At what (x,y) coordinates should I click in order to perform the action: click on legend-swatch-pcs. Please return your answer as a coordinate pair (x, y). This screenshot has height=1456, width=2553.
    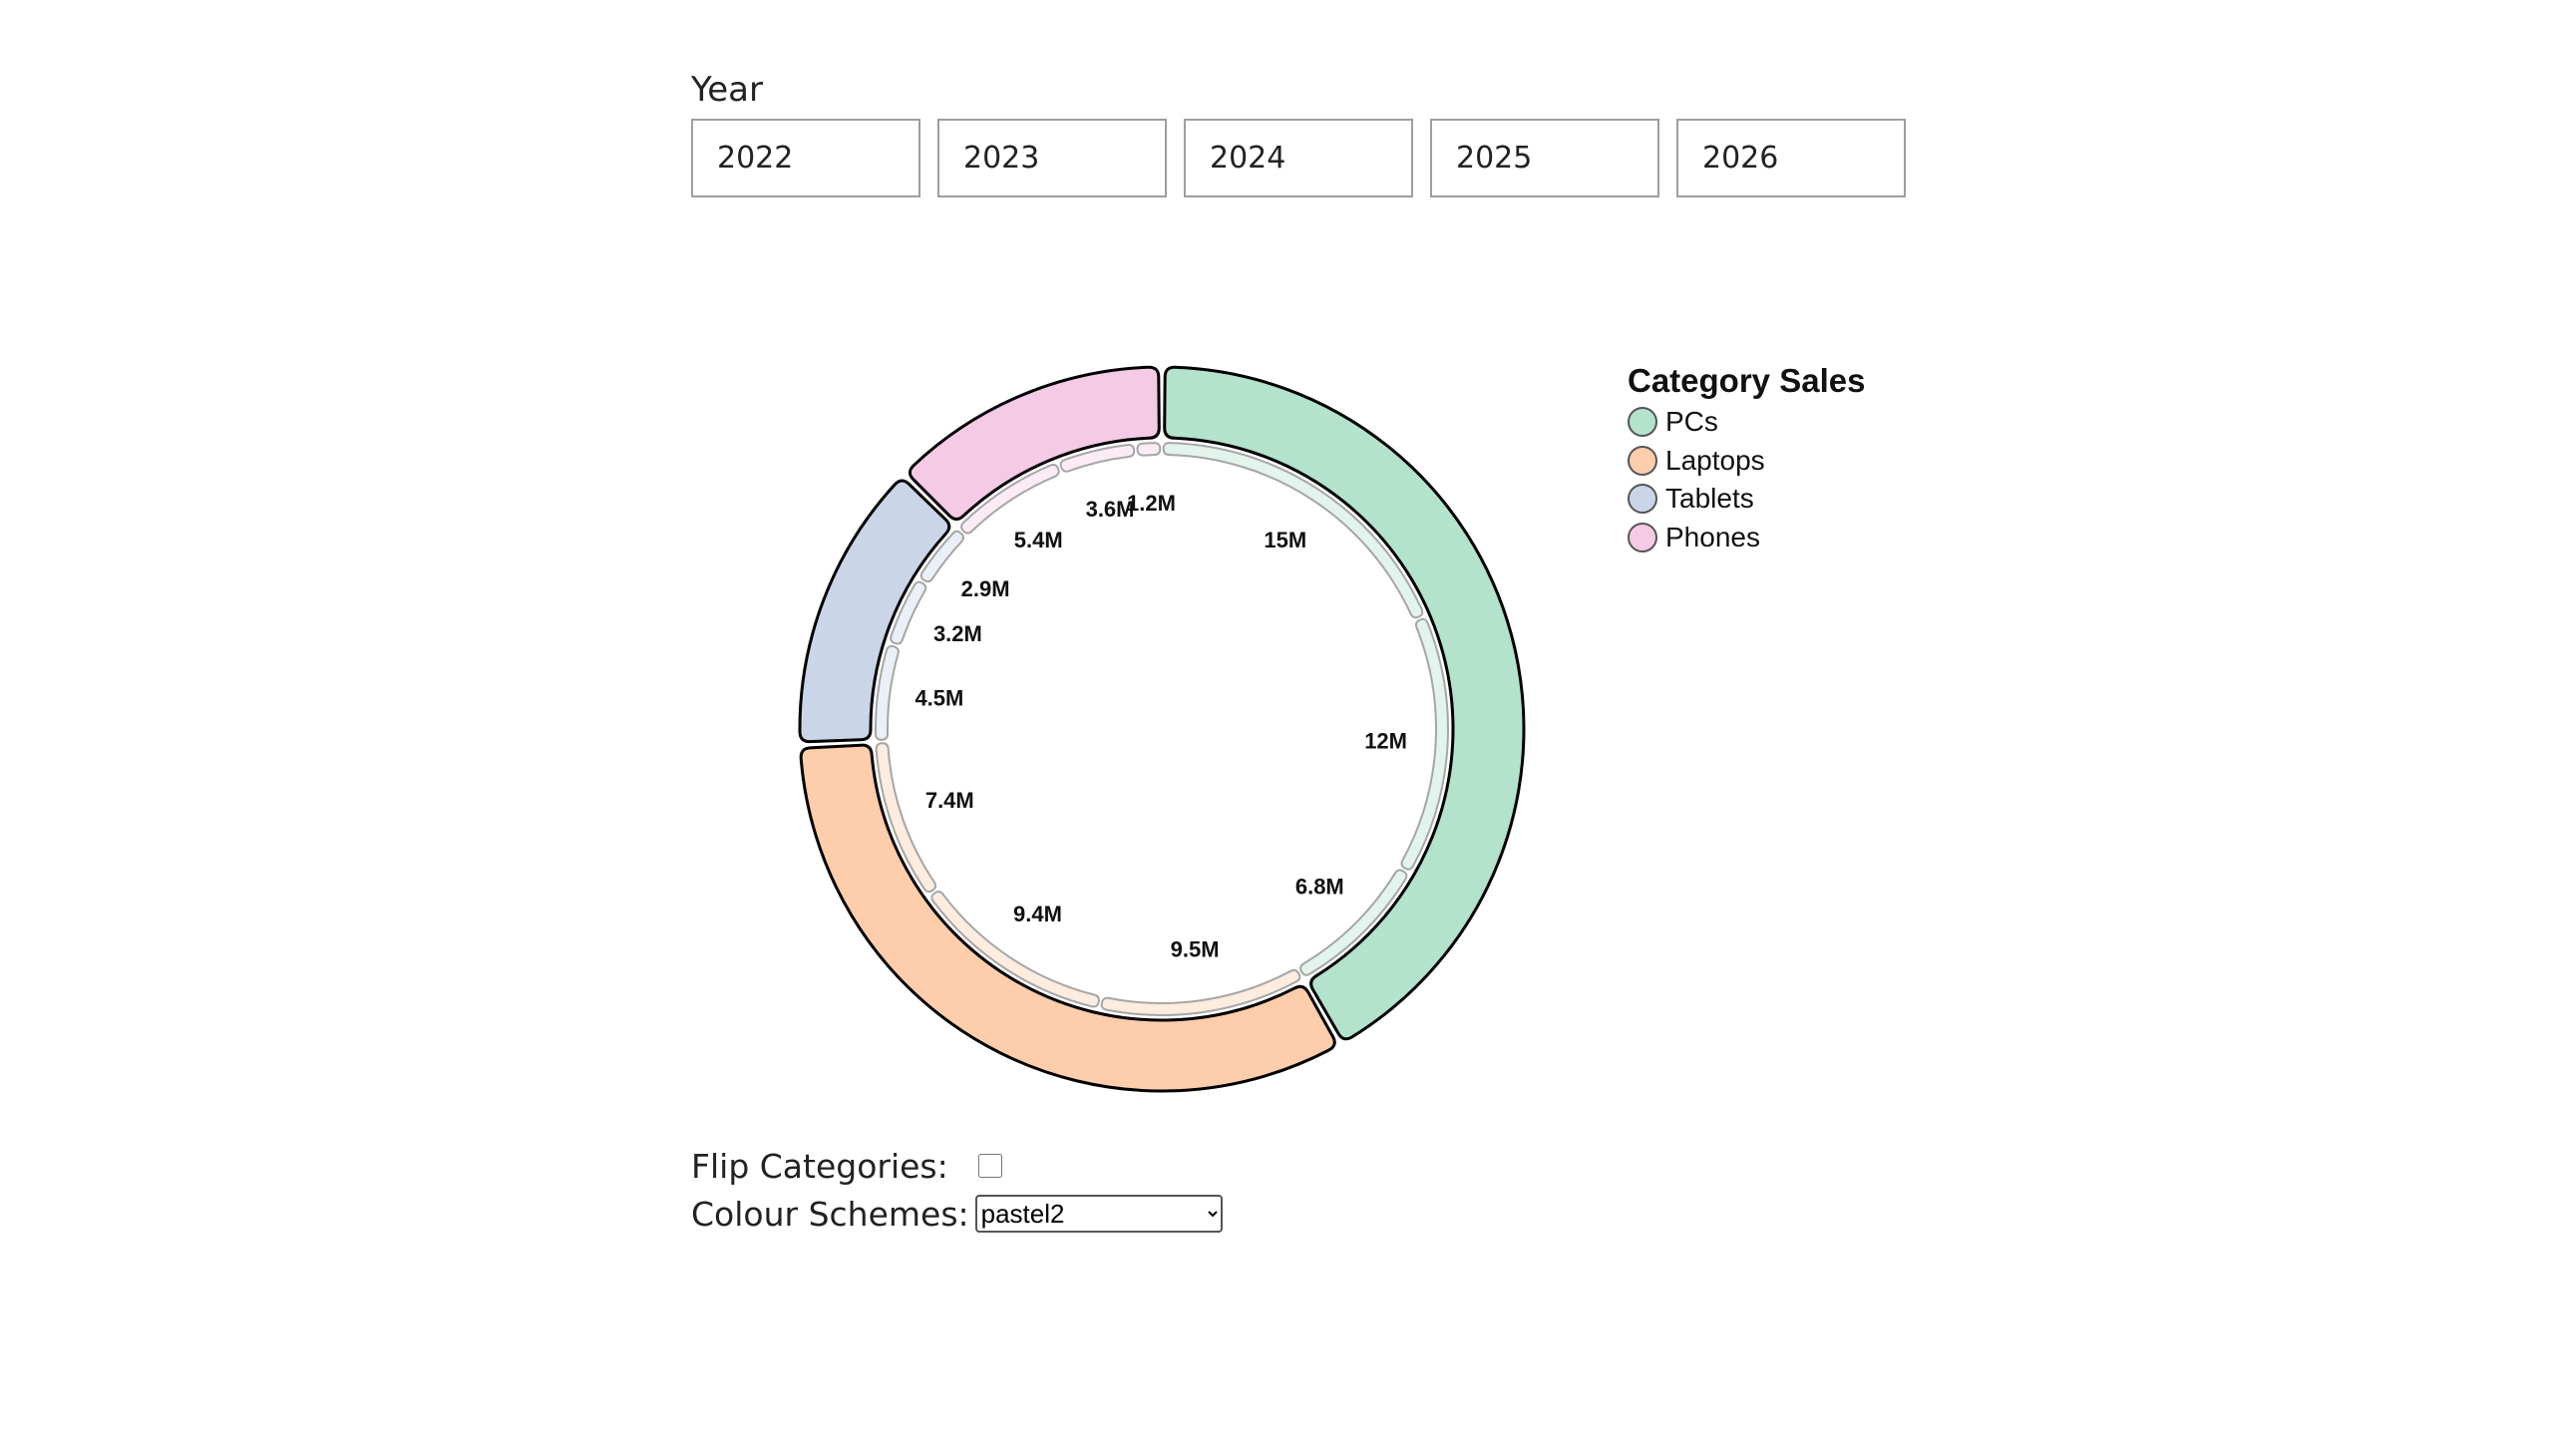
    Looking at the image, I should click on (1643, 422).